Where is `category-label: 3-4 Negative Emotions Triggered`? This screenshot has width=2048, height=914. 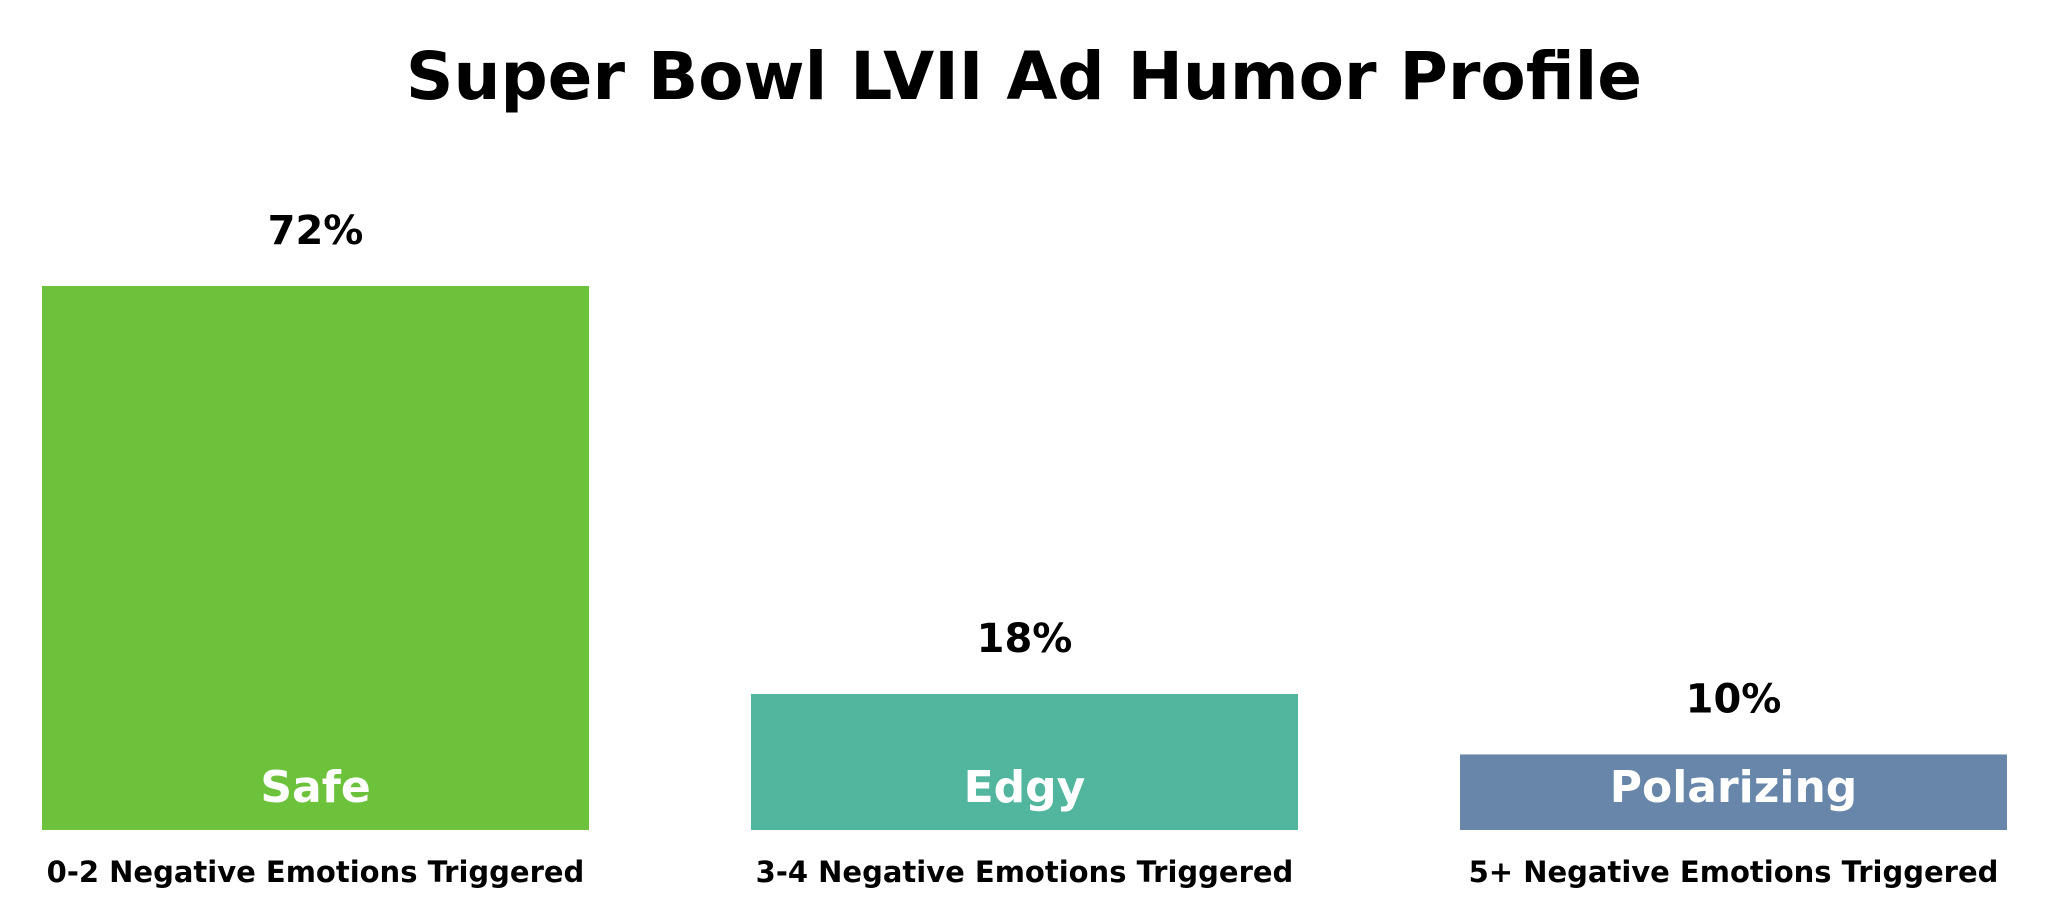 category-label: 3-4 Negative Emotions Triggered is located at coordinates (1025, 872).